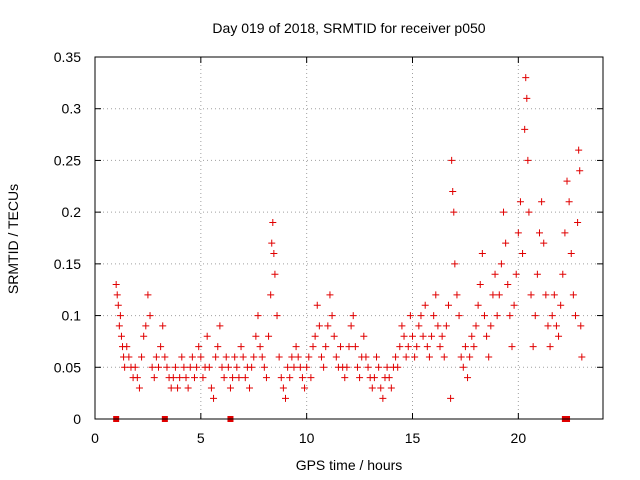 Image resolution: width=640 pixels, height=480 pixels. Describe the element at coordinates (201, 438) in the screenshot. I see `x-tick-label: 5` at that location.